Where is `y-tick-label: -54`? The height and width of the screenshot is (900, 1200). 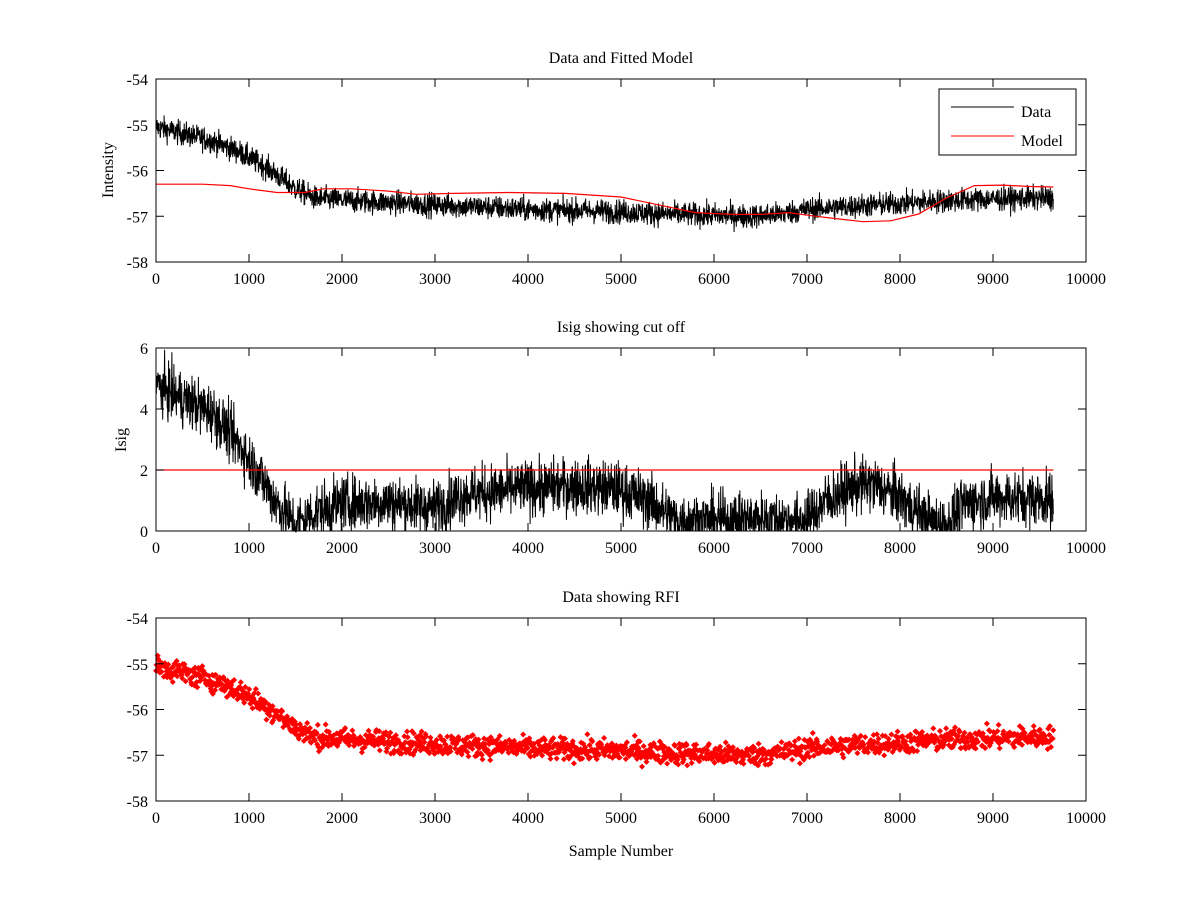
y-tick-label: -54 is located at coordinates (137, 80).